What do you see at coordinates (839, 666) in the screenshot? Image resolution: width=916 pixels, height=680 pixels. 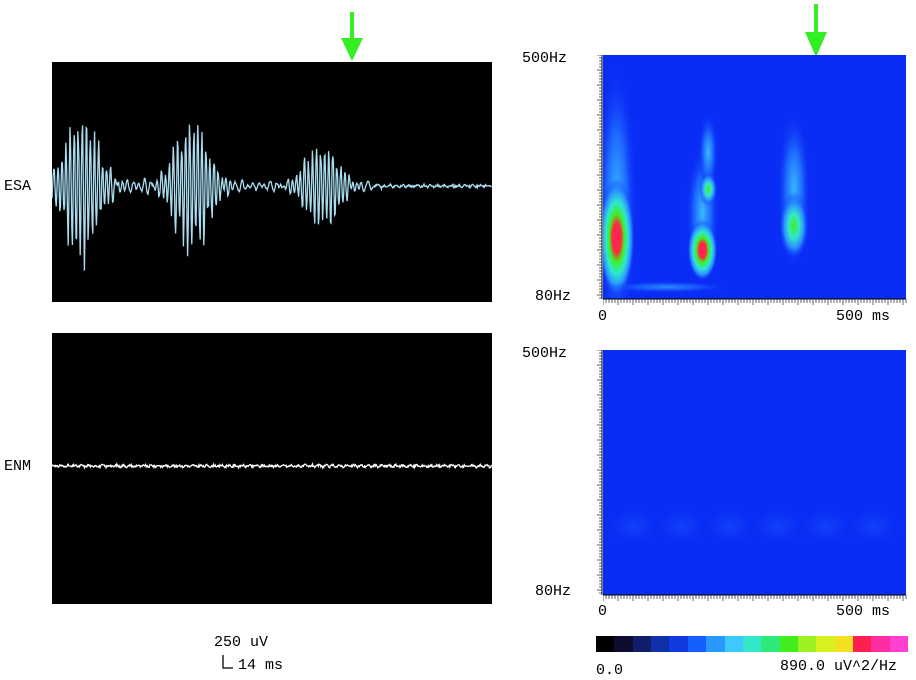 I see `colorbar-max-label: 890.0 uV^2/Hz` at bounding box center [839, 666].